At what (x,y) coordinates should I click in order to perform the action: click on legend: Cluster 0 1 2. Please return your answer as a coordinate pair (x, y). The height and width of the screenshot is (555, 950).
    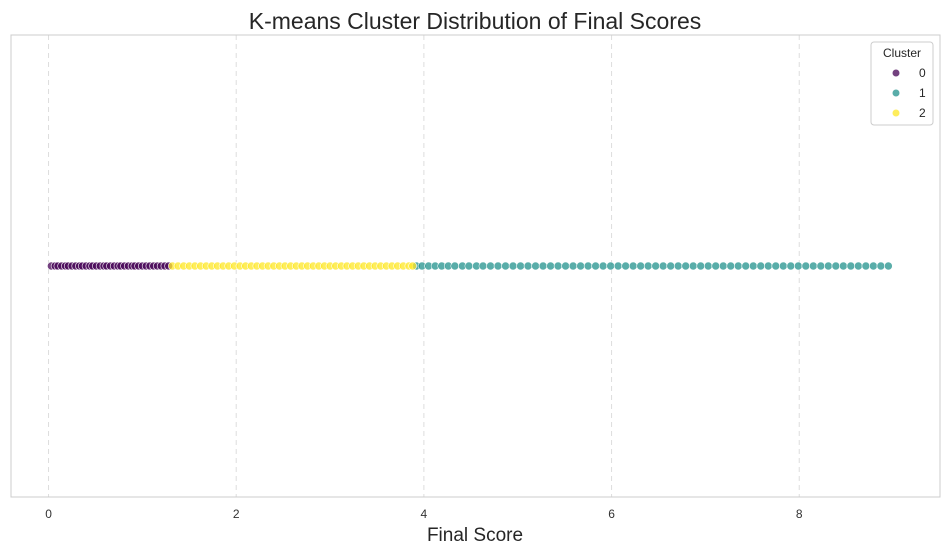
    Looking at the image, I should click on (902, 83).